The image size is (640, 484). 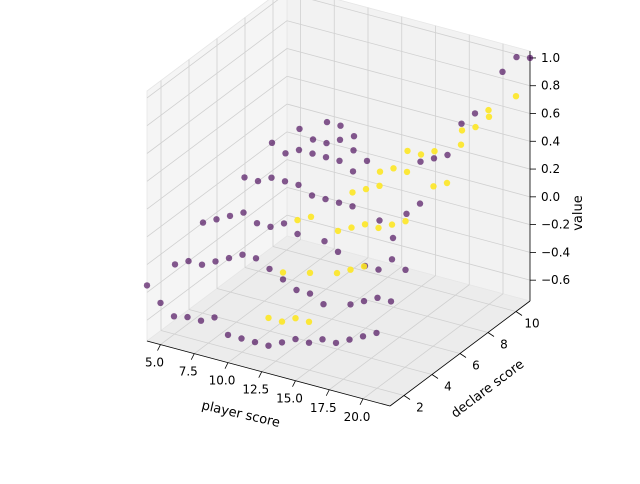 What do you see at coordinates (578, 213) in the screenshot?
I see `z-axis-label: value` at bounding box center [578, 213].